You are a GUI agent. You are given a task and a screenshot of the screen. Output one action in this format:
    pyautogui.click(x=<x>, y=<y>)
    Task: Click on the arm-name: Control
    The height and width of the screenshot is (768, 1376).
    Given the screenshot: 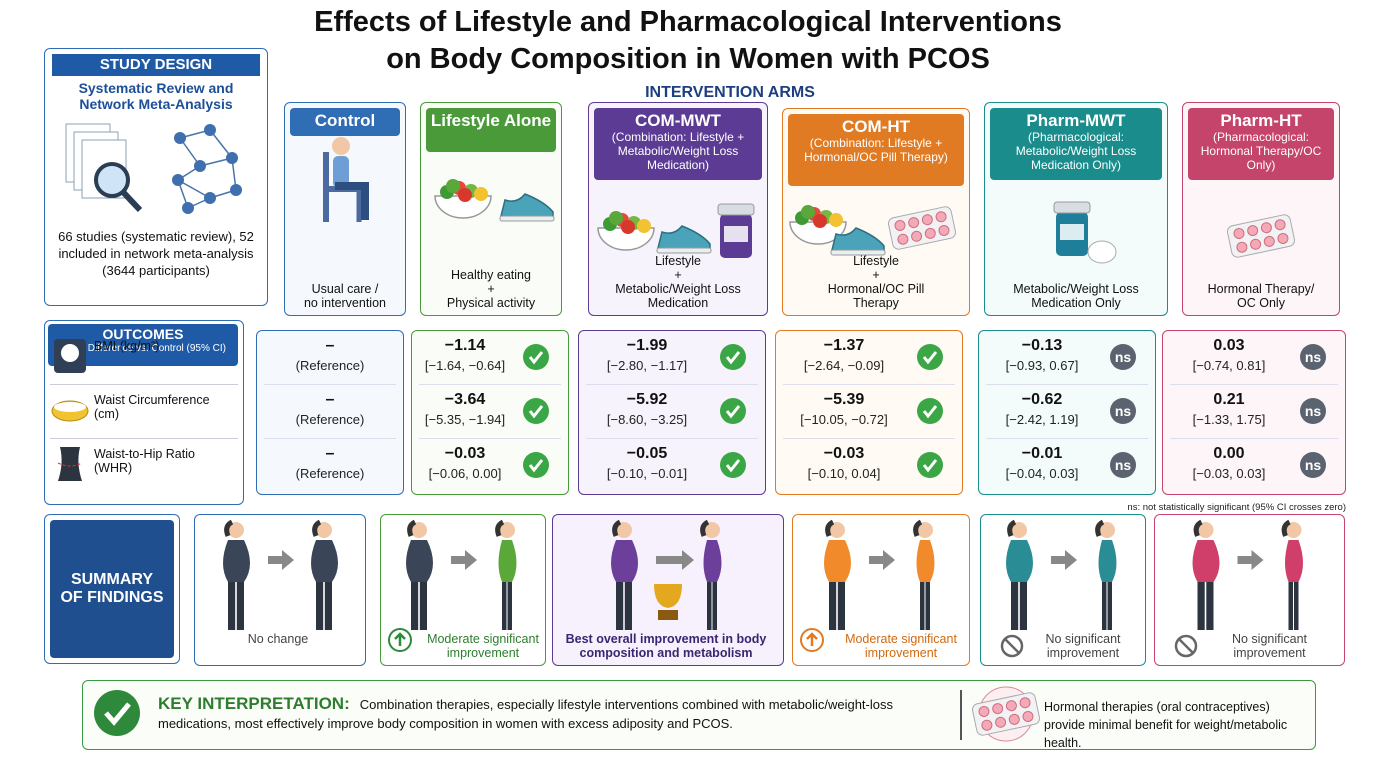 What is the action you would take?
    pyautogui.click(x=345, y=120)
    